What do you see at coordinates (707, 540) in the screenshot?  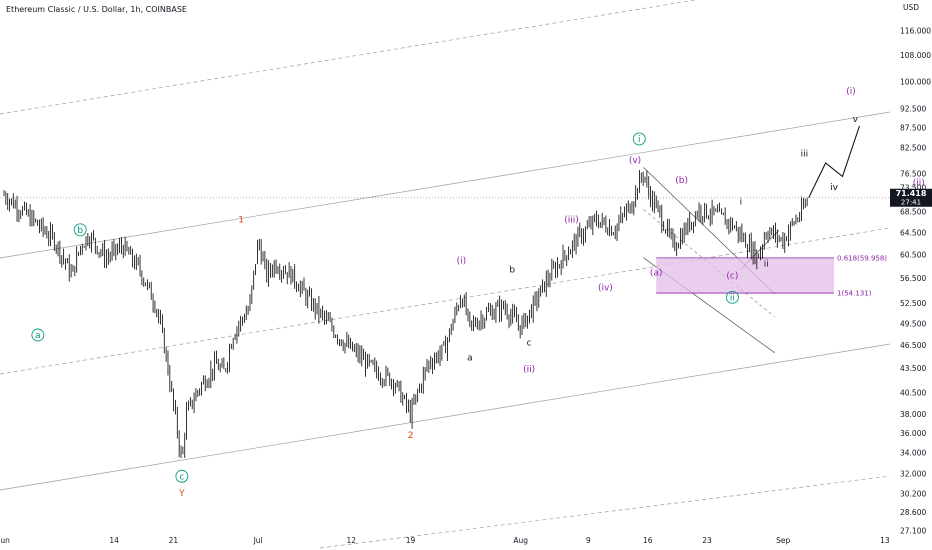 I see `x-tick-label: 23` at bounding box center [707, 540].